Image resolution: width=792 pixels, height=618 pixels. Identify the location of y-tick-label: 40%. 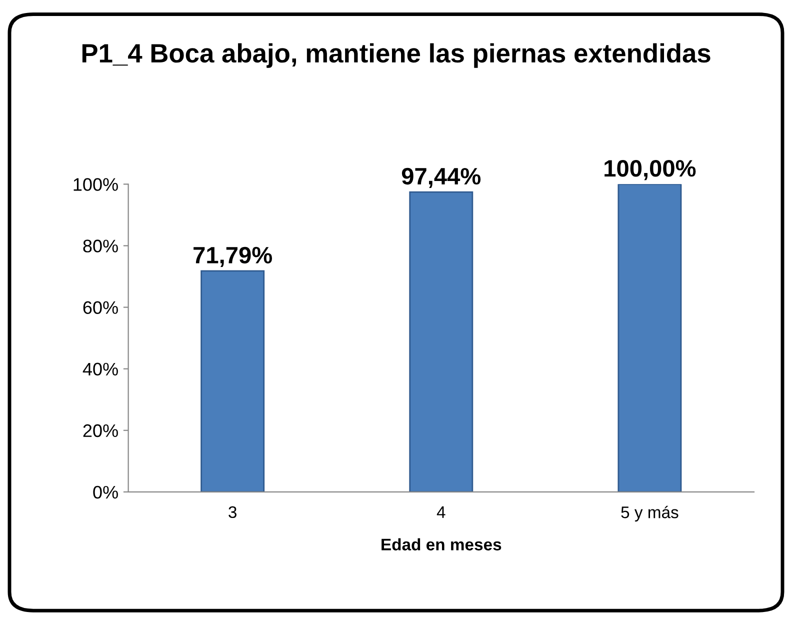
(100, 369).